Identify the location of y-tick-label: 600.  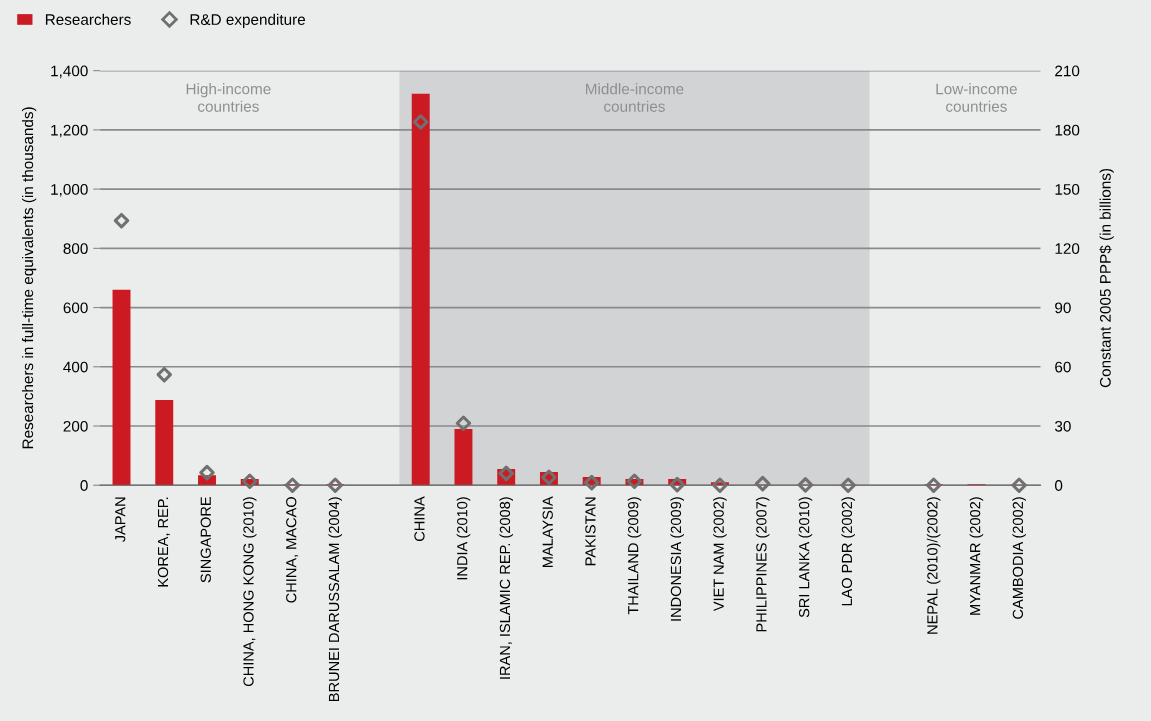
(75, 308).